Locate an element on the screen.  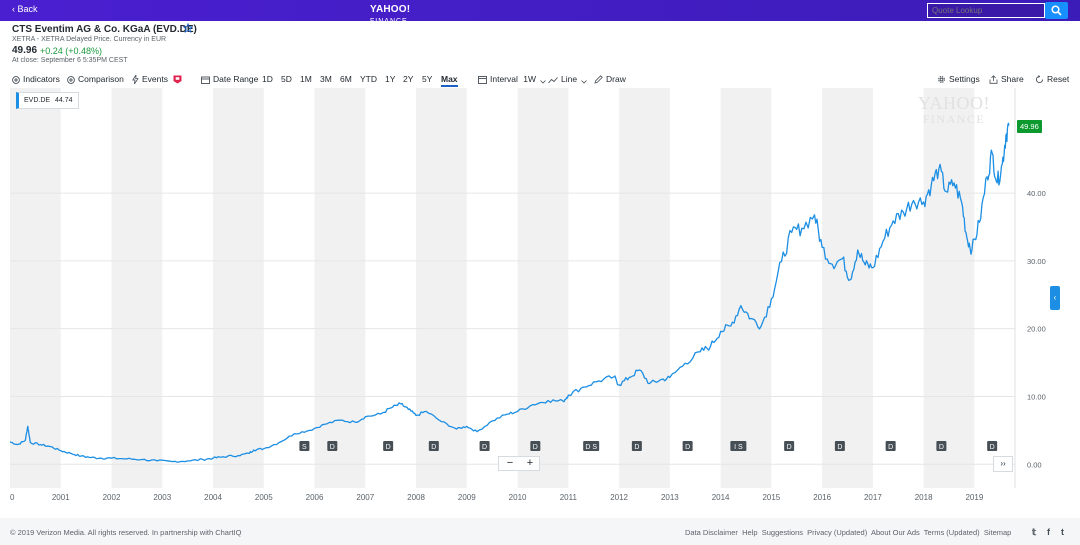
x-tick-label: 2016 is located at coordinates (822, 497).